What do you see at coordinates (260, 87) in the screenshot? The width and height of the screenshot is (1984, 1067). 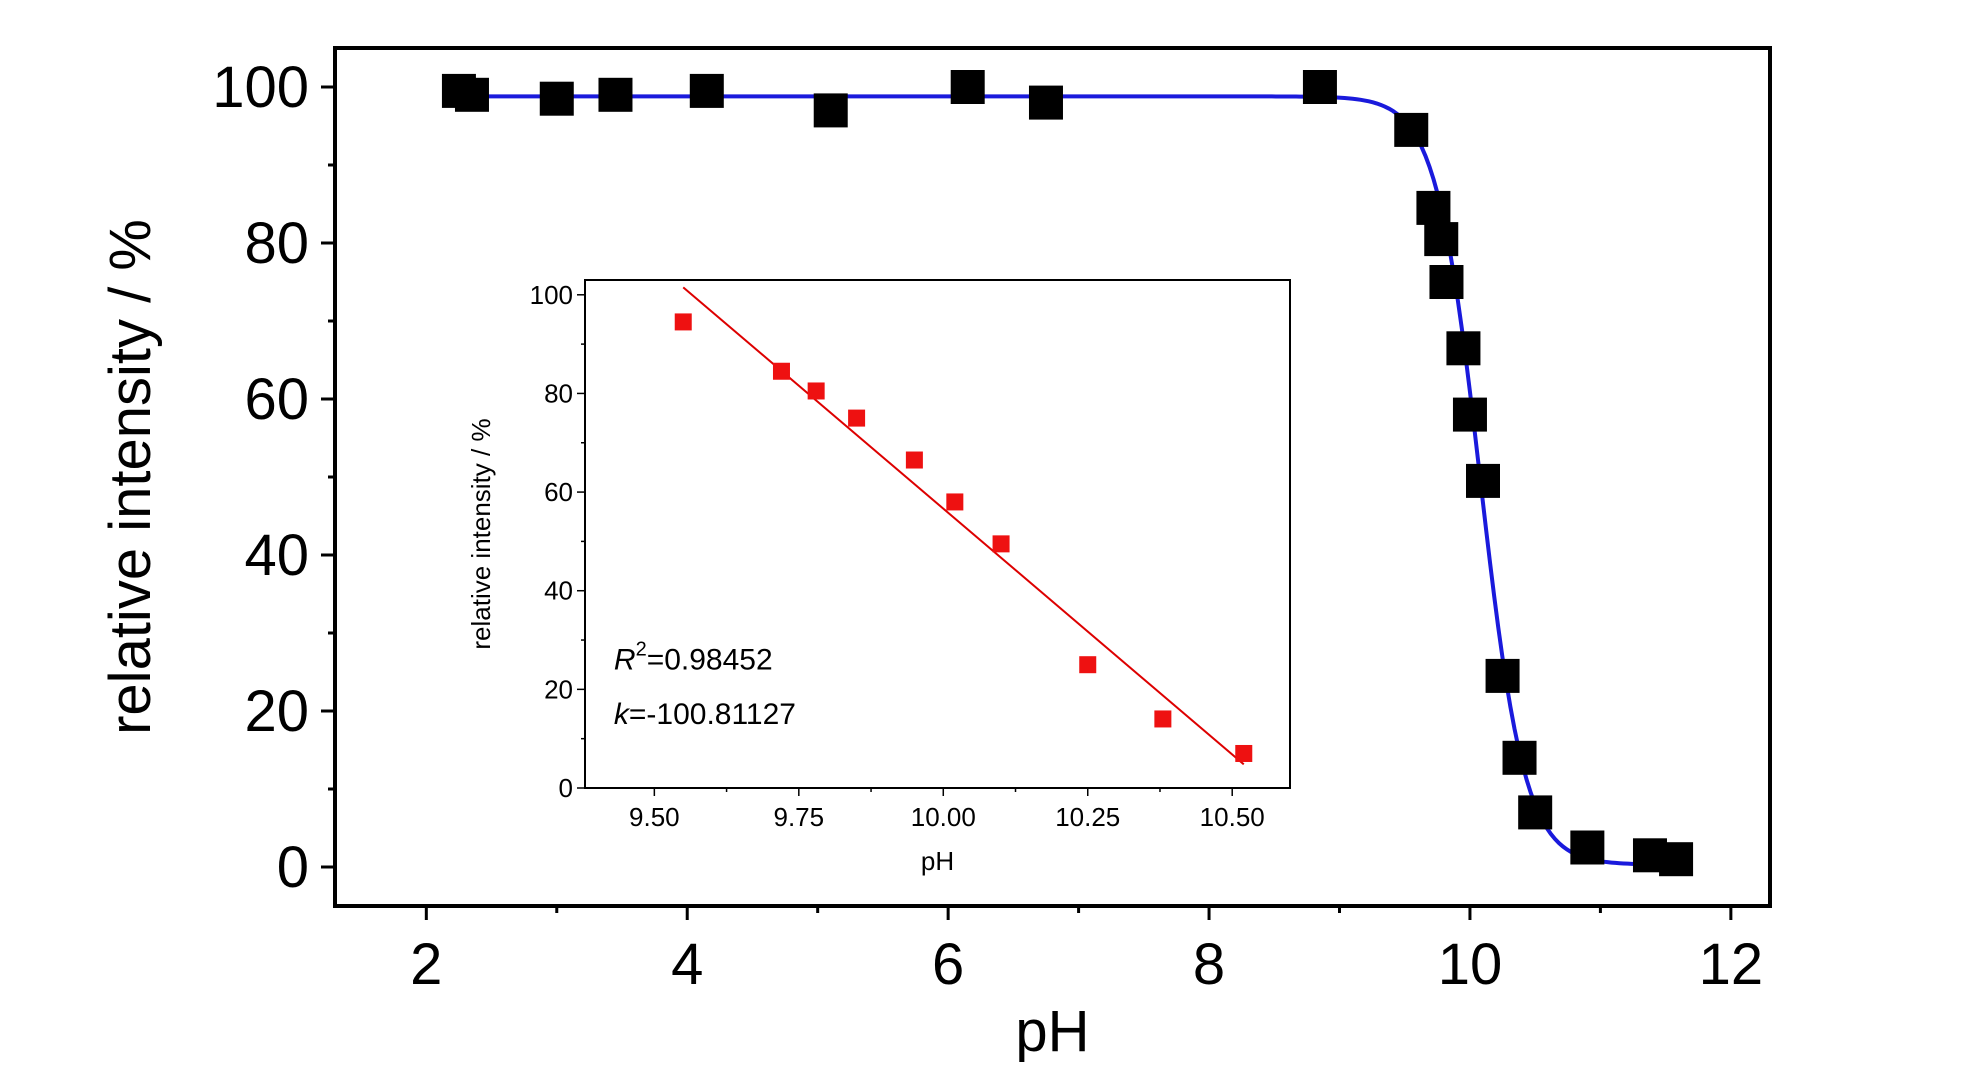 I see `main-y-tick-label: 100` at bounding box center [260, 87].